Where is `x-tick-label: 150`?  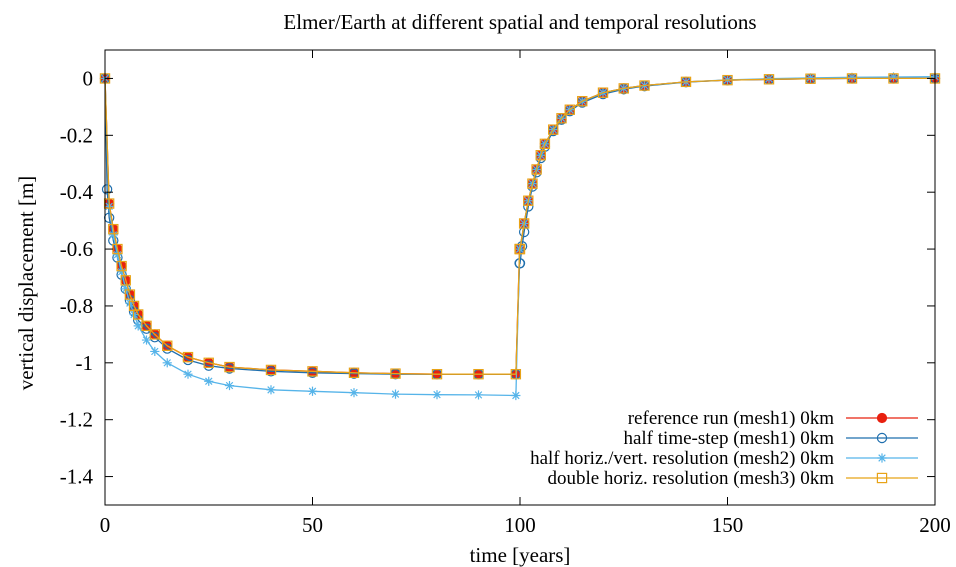
x-tick-label: 150 is located at coordinates (728, 525).